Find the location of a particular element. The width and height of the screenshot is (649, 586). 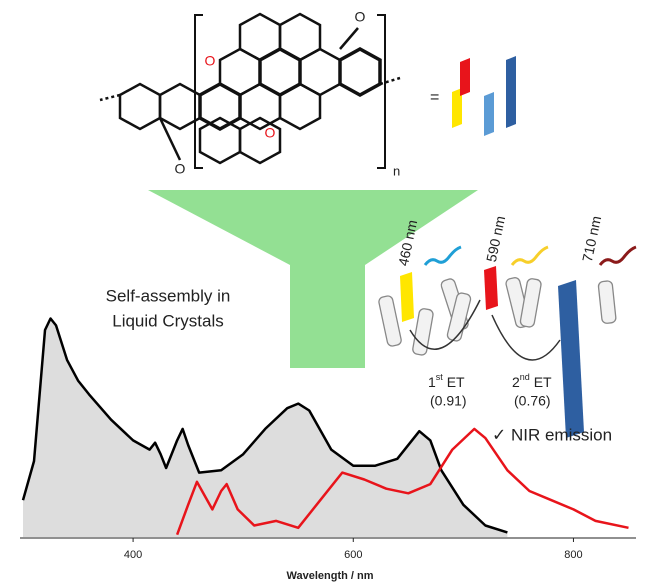

x-axis-label: Wavelength / nm is located at coordinates (330, 576).